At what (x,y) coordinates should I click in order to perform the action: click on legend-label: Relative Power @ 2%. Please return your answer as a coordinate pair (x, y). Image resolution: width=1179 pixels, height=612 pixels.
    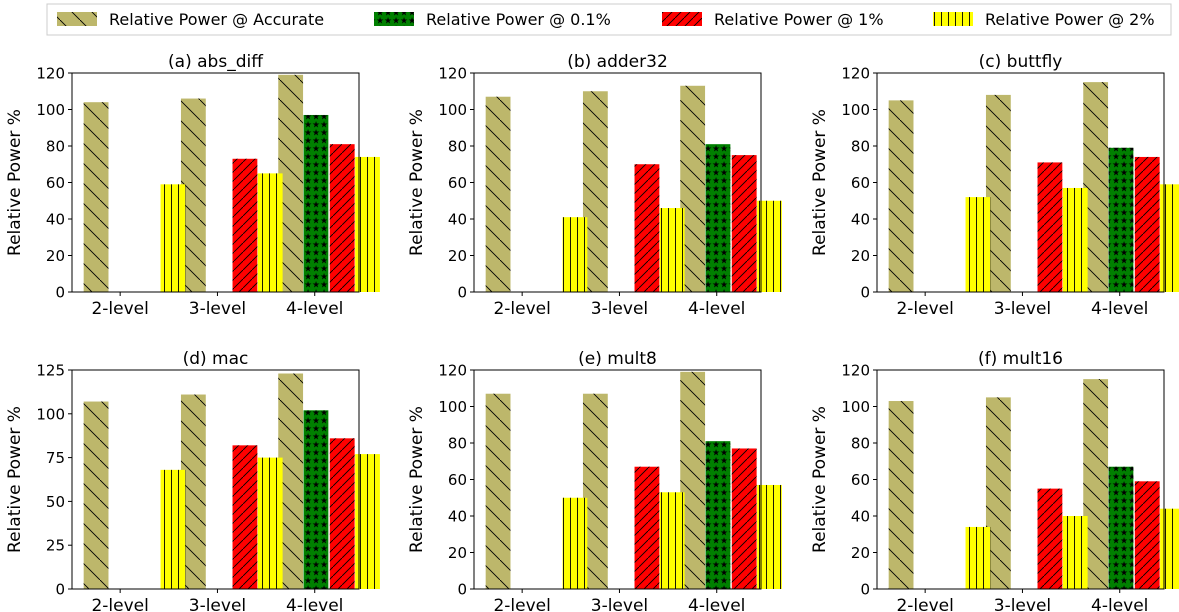
    Looking at the image, I should click on (1070, 19).